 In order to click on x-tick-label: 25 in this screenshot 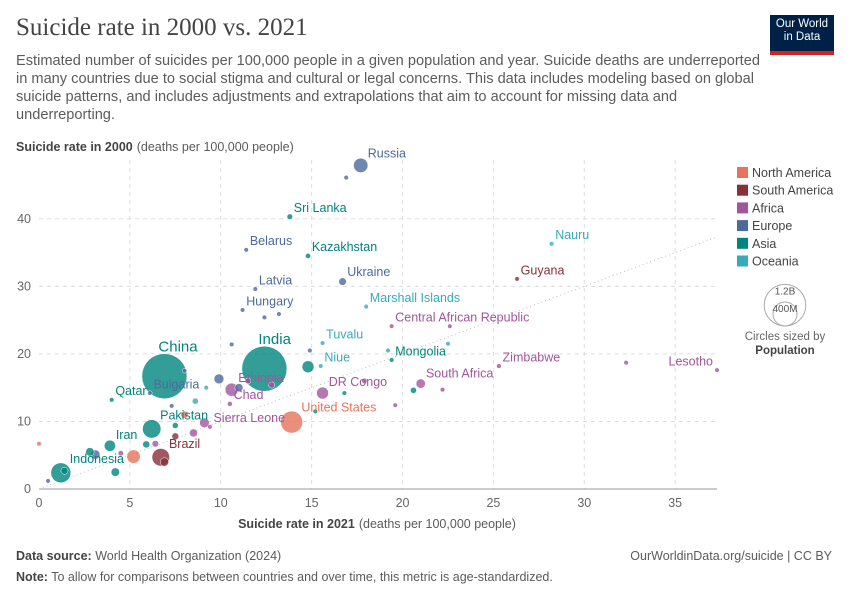, I will do `click(493, 503)`.